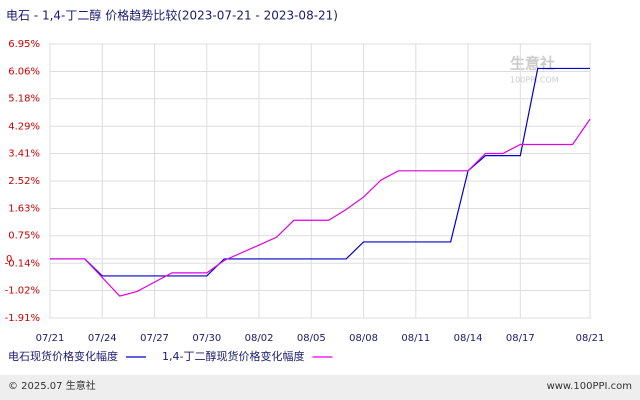 This screenshot has width=640, height=400. I want to click on y-tick-label: -0.14%, so click(22, 263).